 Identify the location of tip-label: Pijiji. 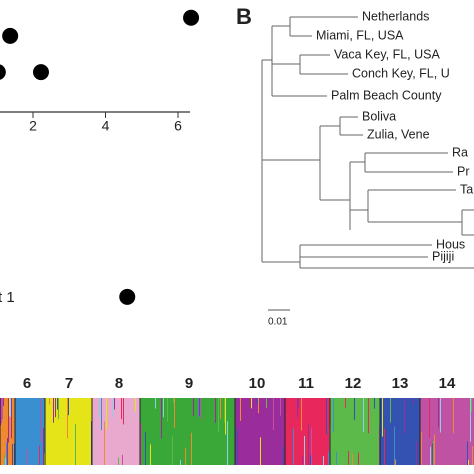
(443, 256).